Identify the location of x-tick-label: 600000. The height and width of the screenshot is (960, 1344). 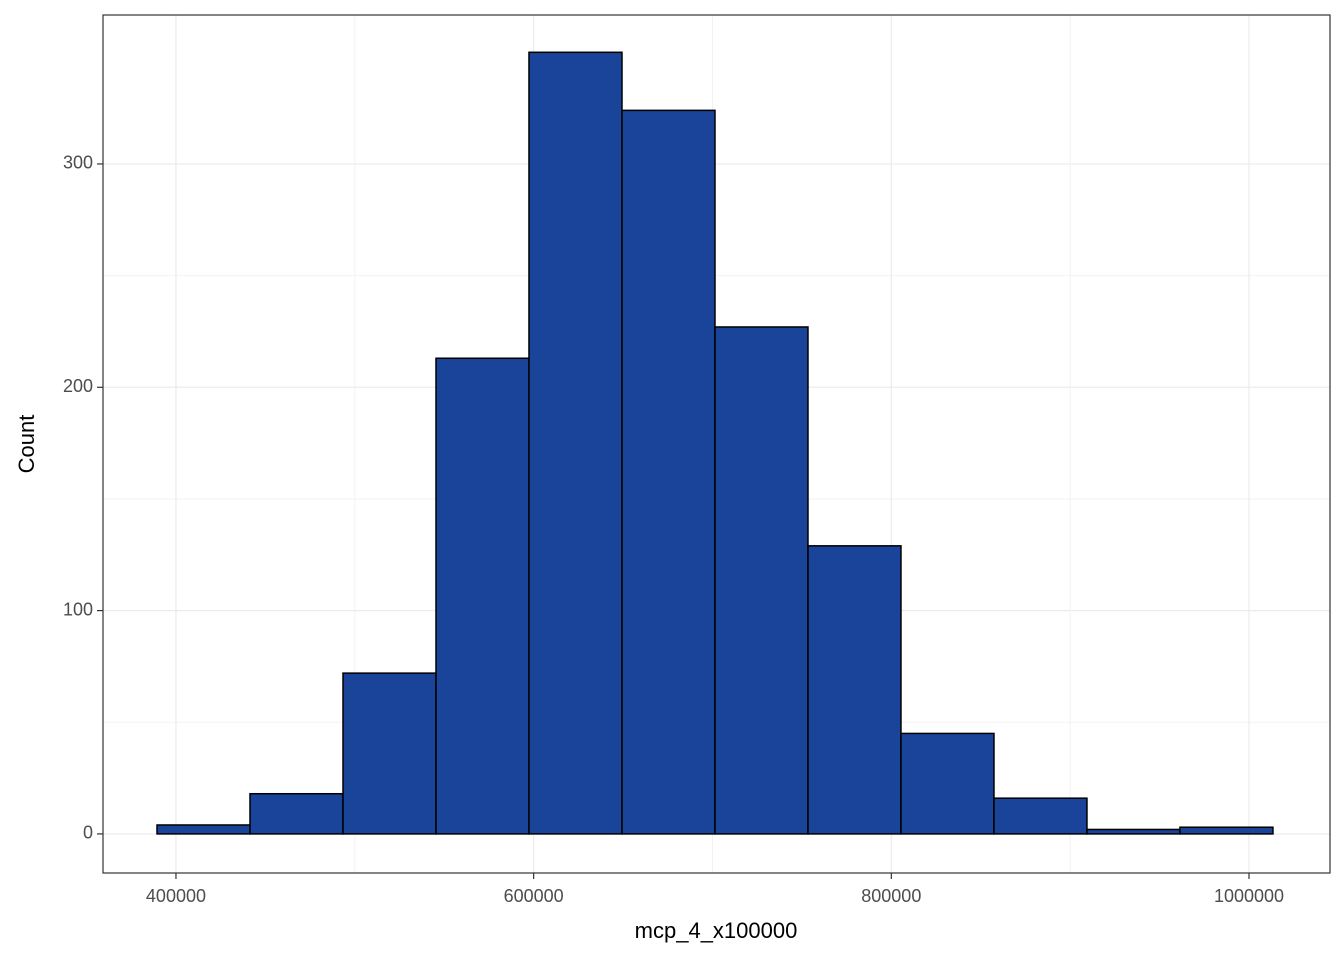
(534, 896).